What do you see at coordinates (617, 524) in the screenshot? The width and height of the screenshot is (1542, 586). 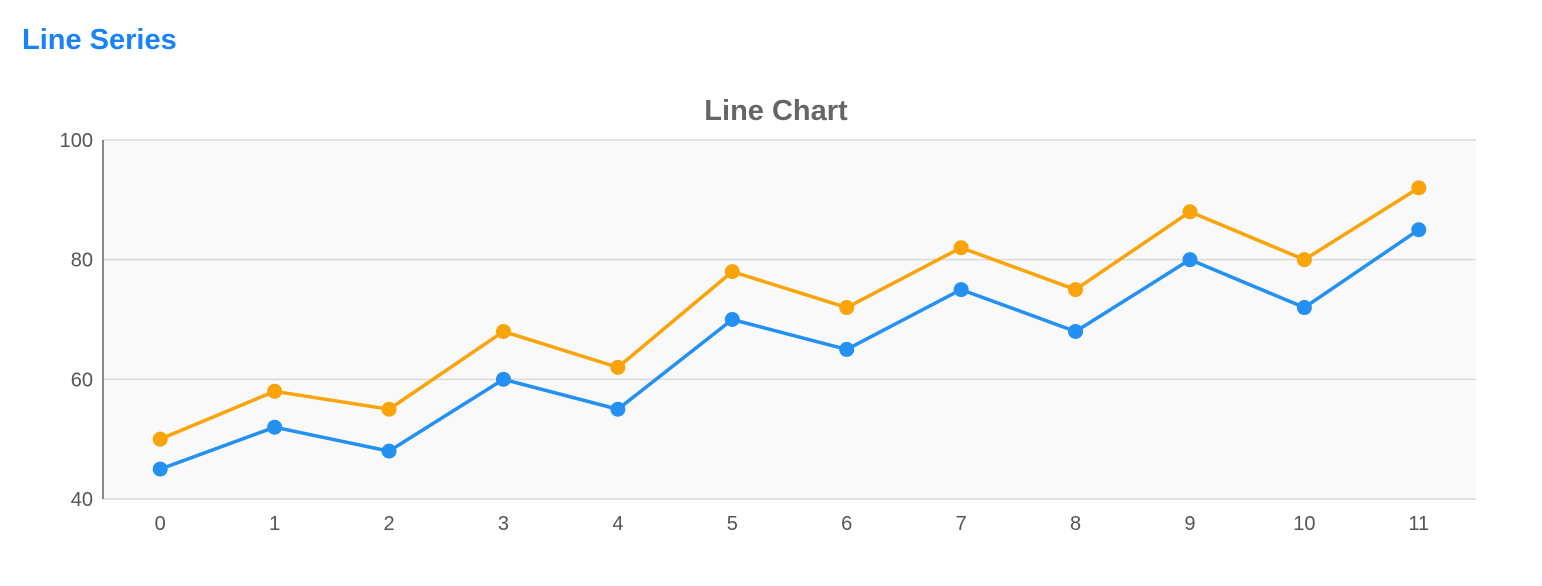 I see `x-tick-label: 4` at bounding box center [617, 524].